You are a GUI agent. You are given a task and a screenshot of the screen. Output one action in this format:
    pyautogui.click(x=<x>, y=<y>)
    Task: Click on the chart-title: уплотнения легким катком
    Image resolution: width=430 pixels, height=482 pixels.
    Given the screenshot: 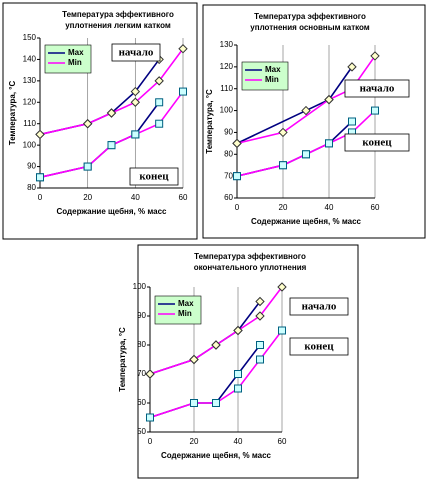 What is the action you would take?
    pyautogui.click(x=118, y=25)
    